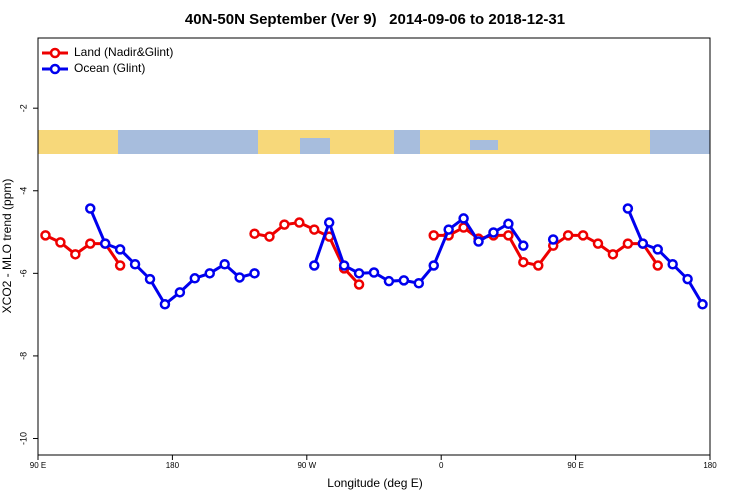 This screenshot has height=500, width=750. I want to click on y-tick-label: -10, so click(23, 438).